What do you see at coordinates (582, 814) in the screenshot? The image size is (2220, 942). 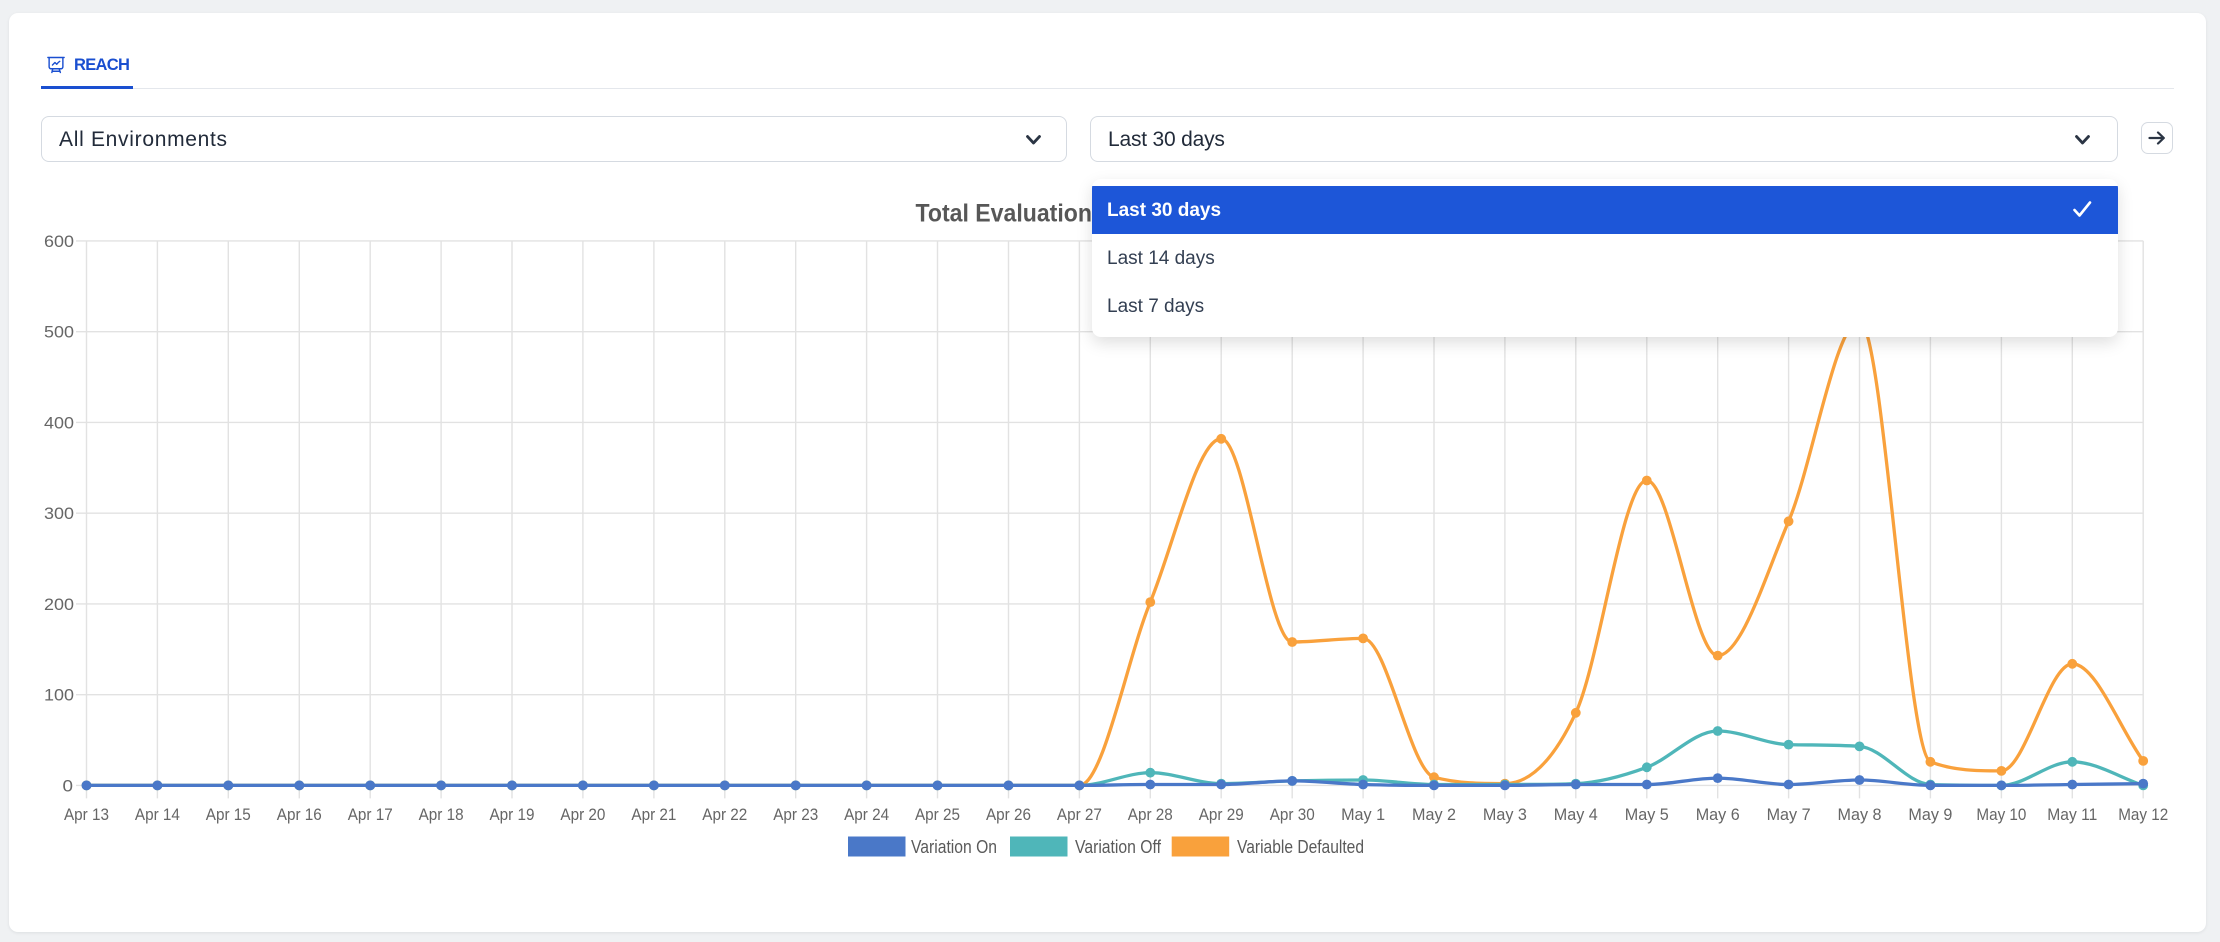 I see `svg-text: Apr 20` at bounding box center [582, 814].